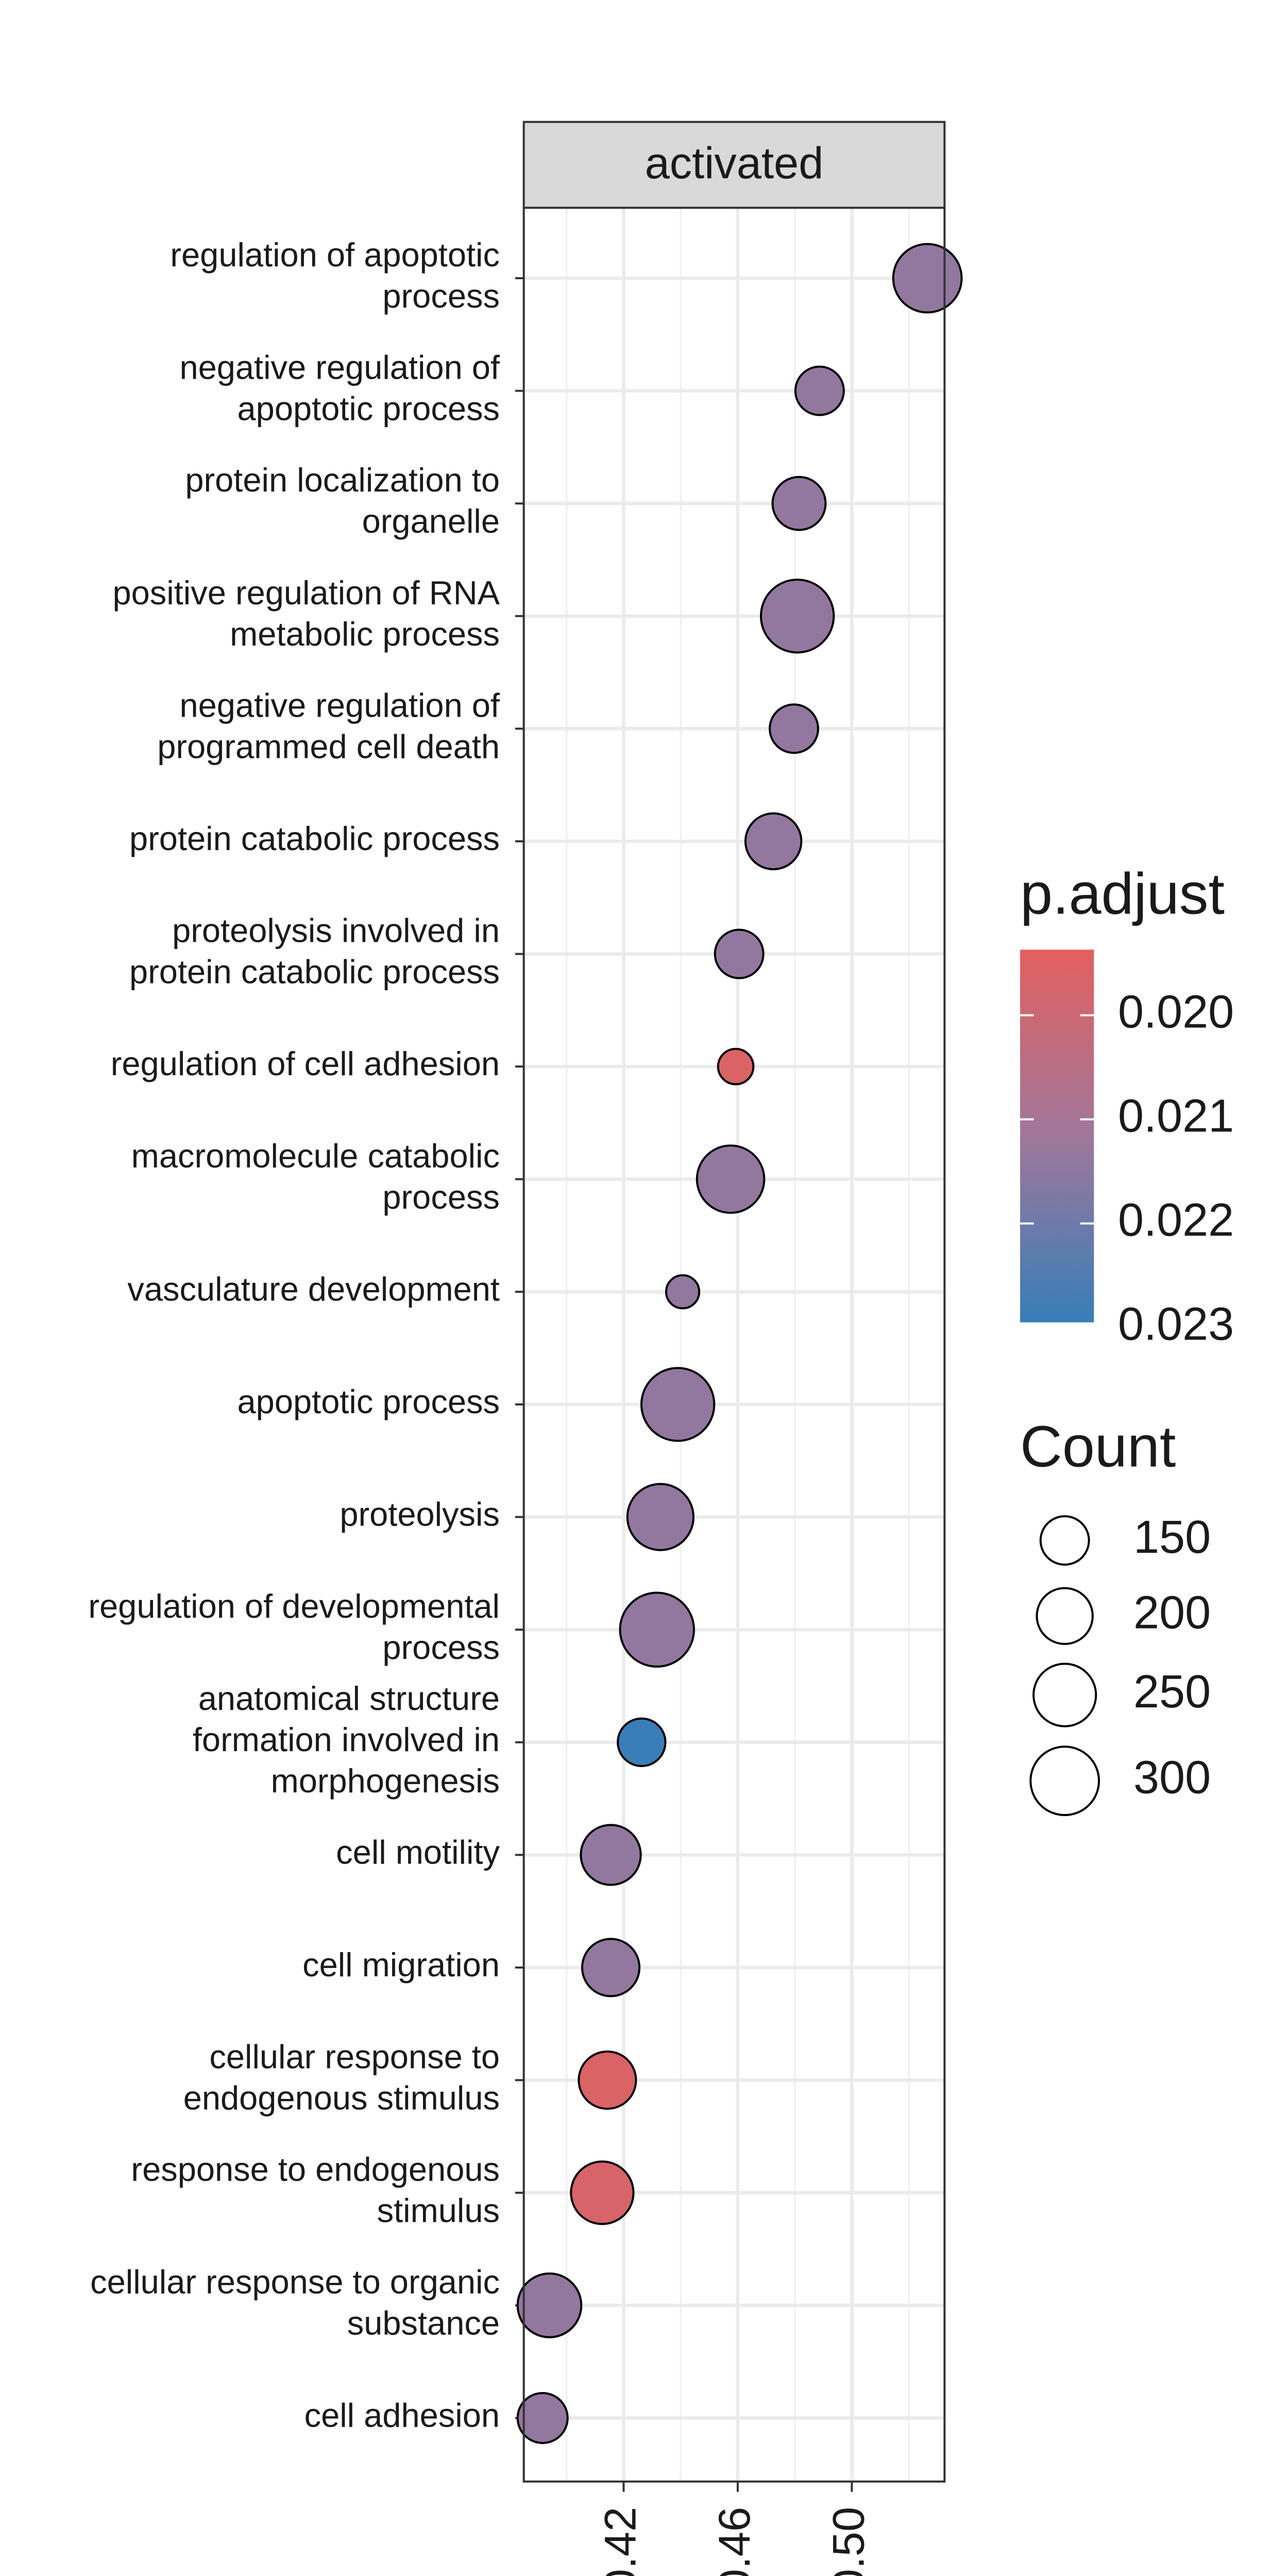  Describe the element at coordinates (305, 1063) in the screenshot. I see `y-tick-label: regulation of cell adhesion` at that location.